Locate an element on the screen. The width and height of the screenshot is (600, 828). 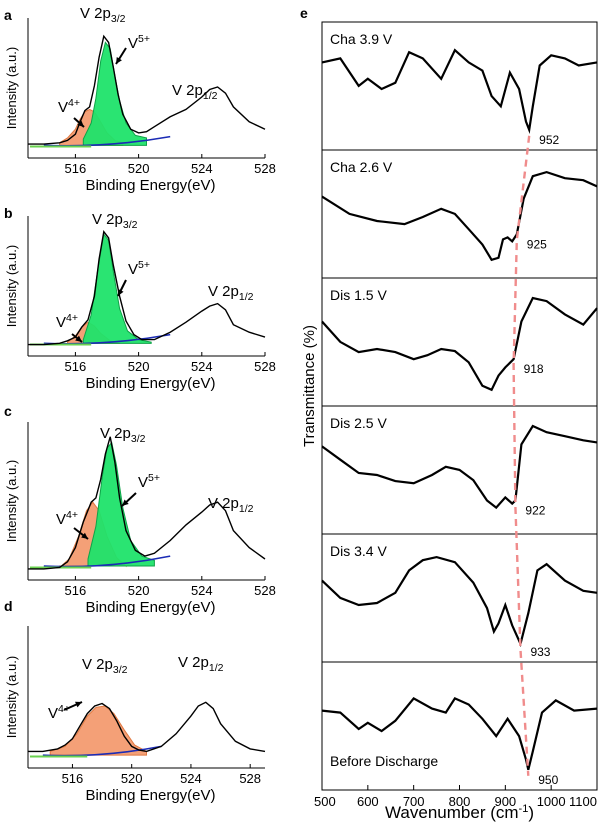
xps-a-v5-label: V5+ is located at coordinates (139, 42).